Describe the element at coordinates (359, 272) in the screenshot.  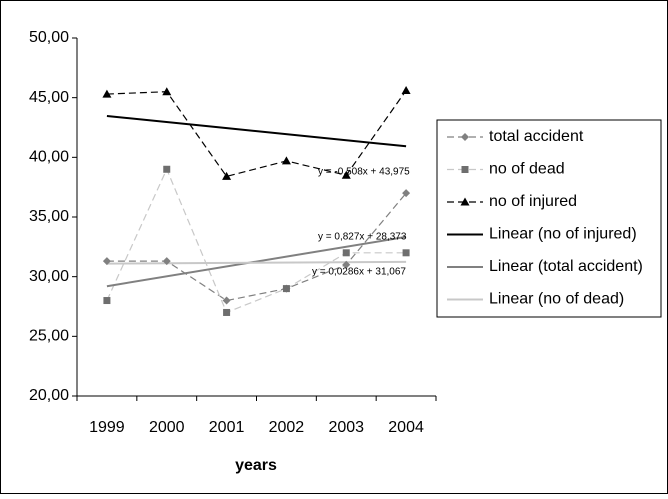
I see `trendline-equation: y = 0,0286x + 31,067` at that location.